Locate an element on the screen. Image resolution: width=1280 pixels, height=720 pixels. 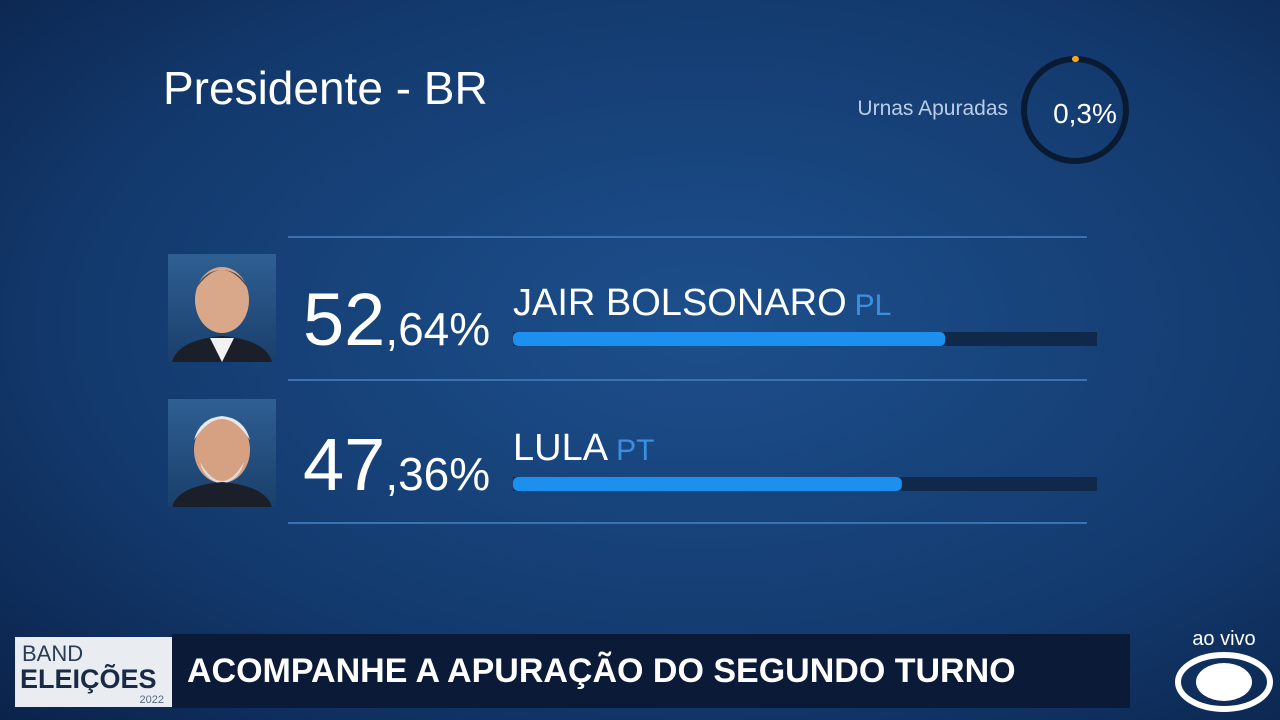
counted-value: 0,3% is located at coordinates (1085, 113).